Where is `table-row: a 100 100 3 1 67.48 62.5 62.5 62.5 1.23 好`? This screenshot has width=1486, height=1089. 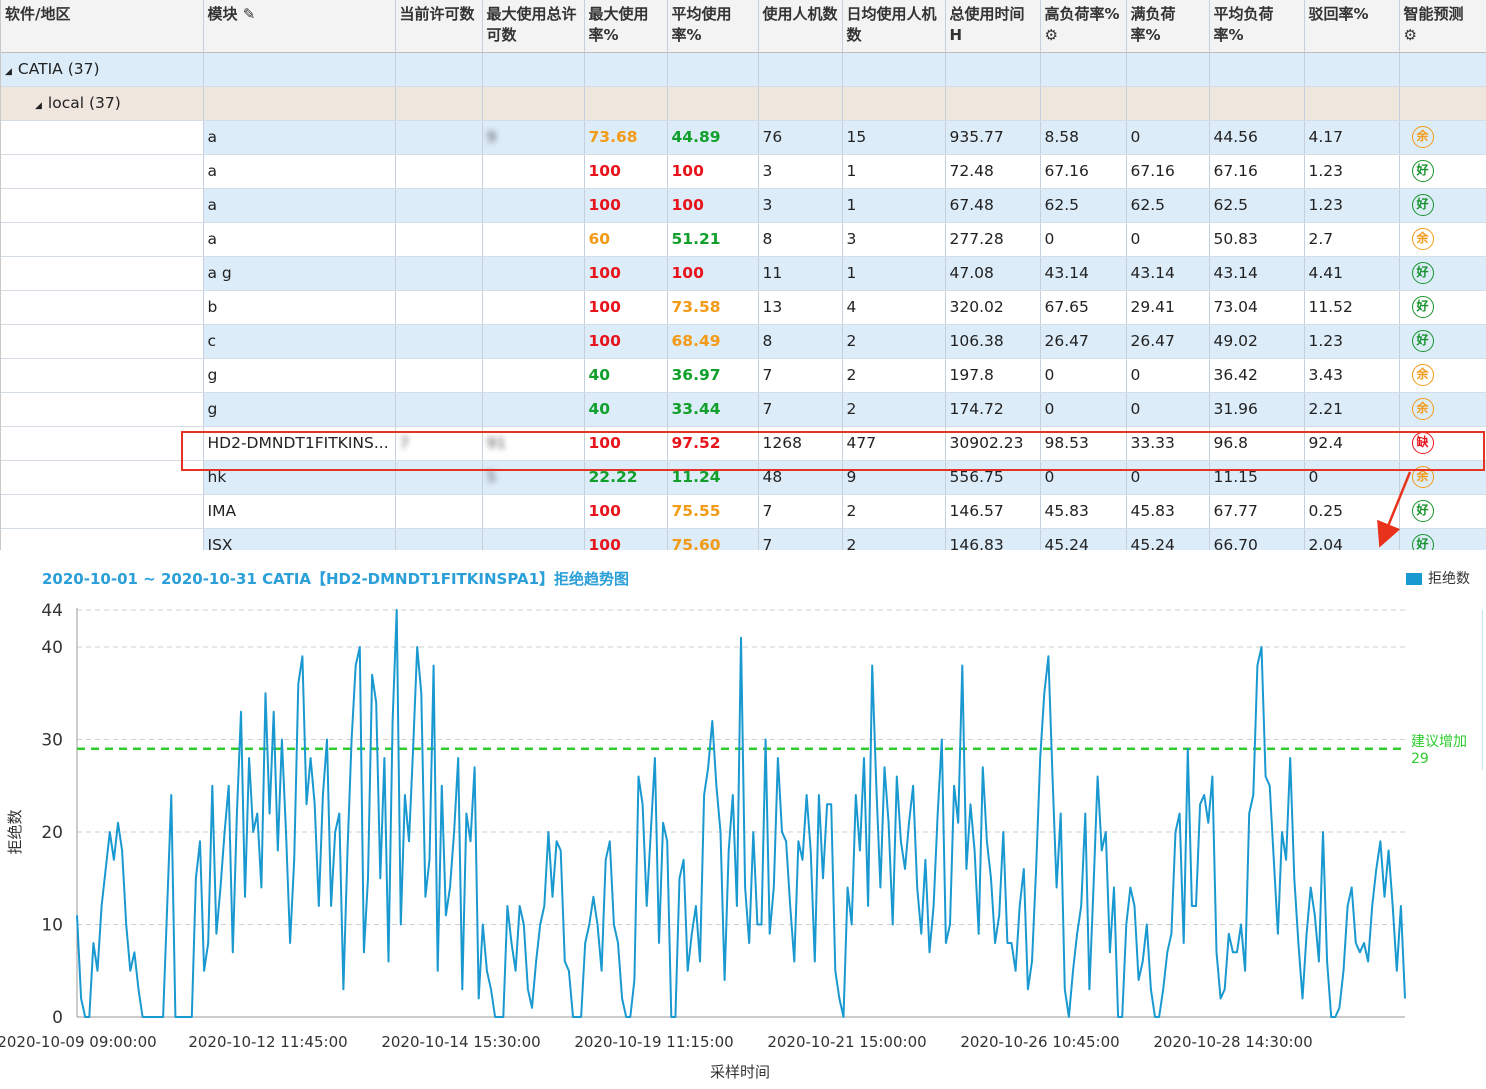 table-row: a 100 100 3 1 67.48 62.5 62.5 62.5 1.23 好 is located at coordinates (743, 205).